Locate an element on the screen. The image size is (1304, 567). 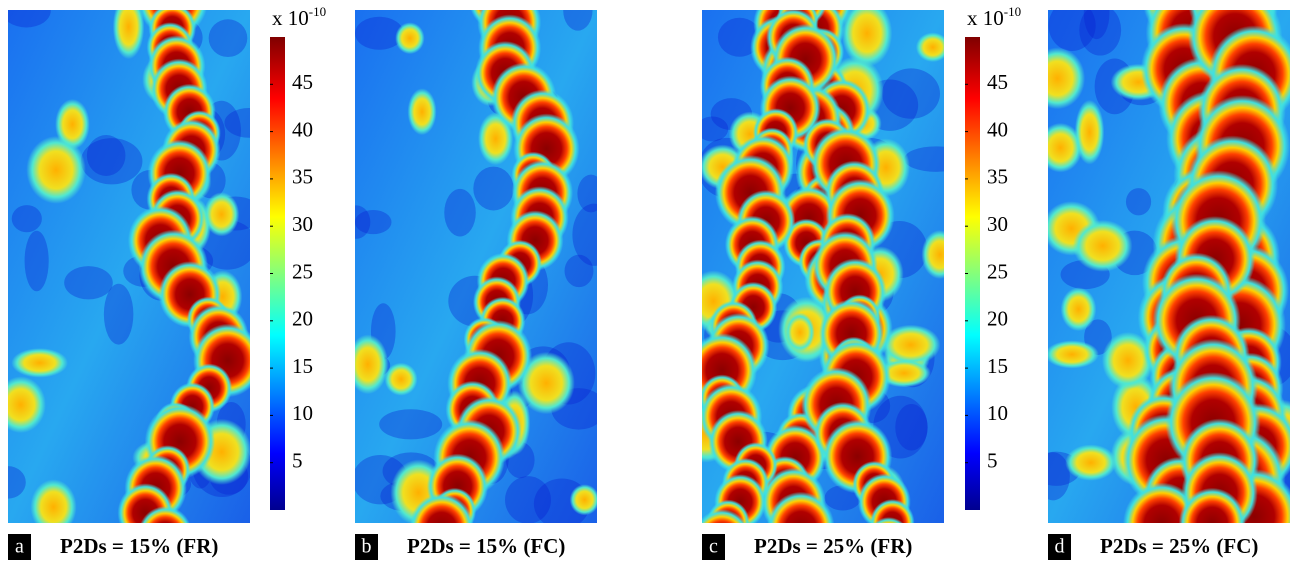
panel-caption: P2Ds = 25% (FR) is located at coordinates (833, 546).